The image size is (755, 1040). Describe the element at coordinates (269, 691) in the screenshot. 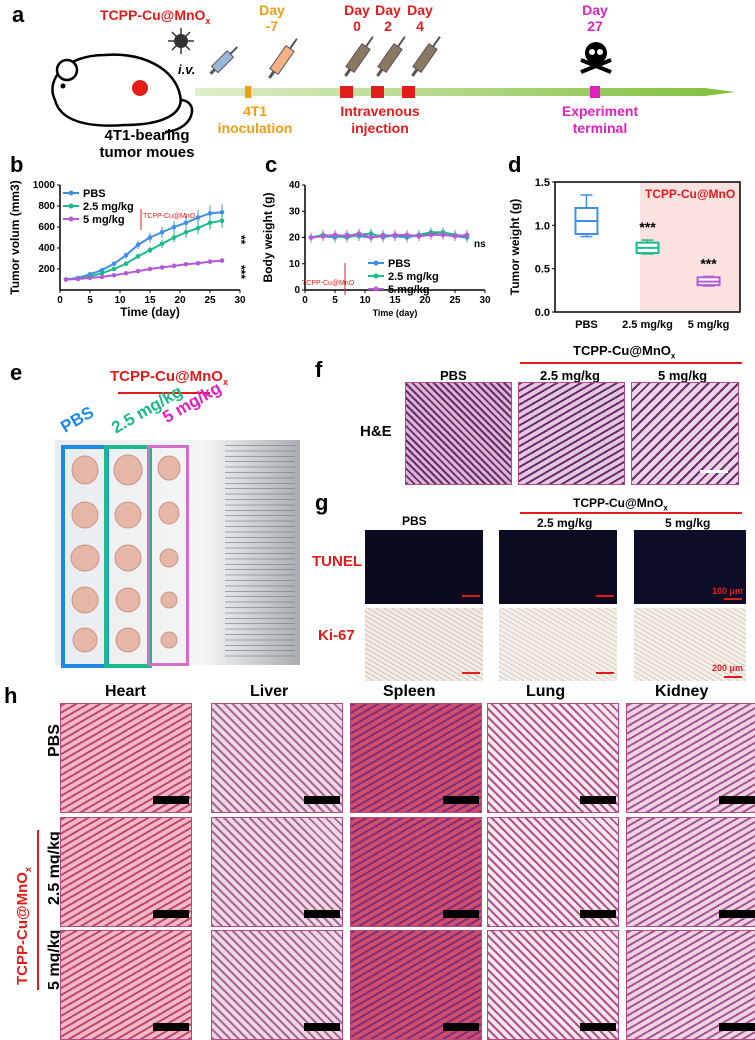

I see `h-col-liver: Liver` at that location.